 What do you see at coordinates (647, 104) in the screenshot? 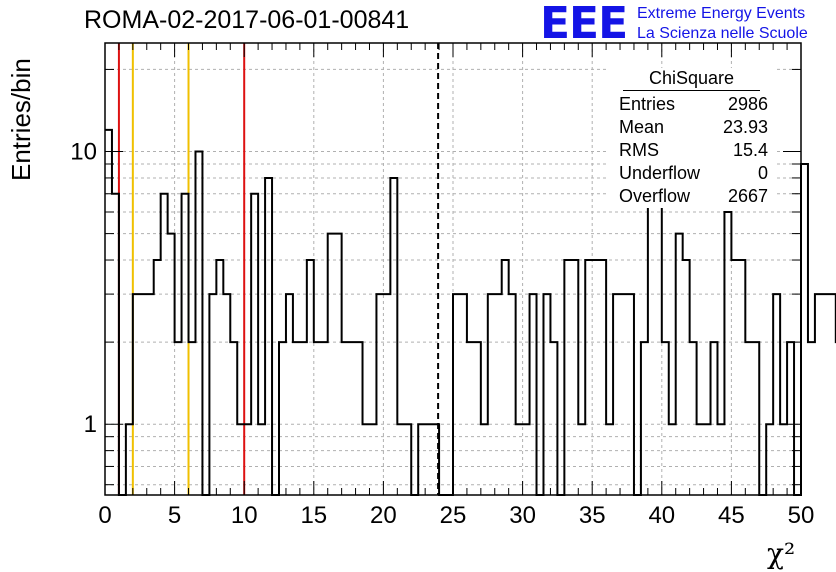
I see `stats-label: Entries` at bounding box center [647, 104].